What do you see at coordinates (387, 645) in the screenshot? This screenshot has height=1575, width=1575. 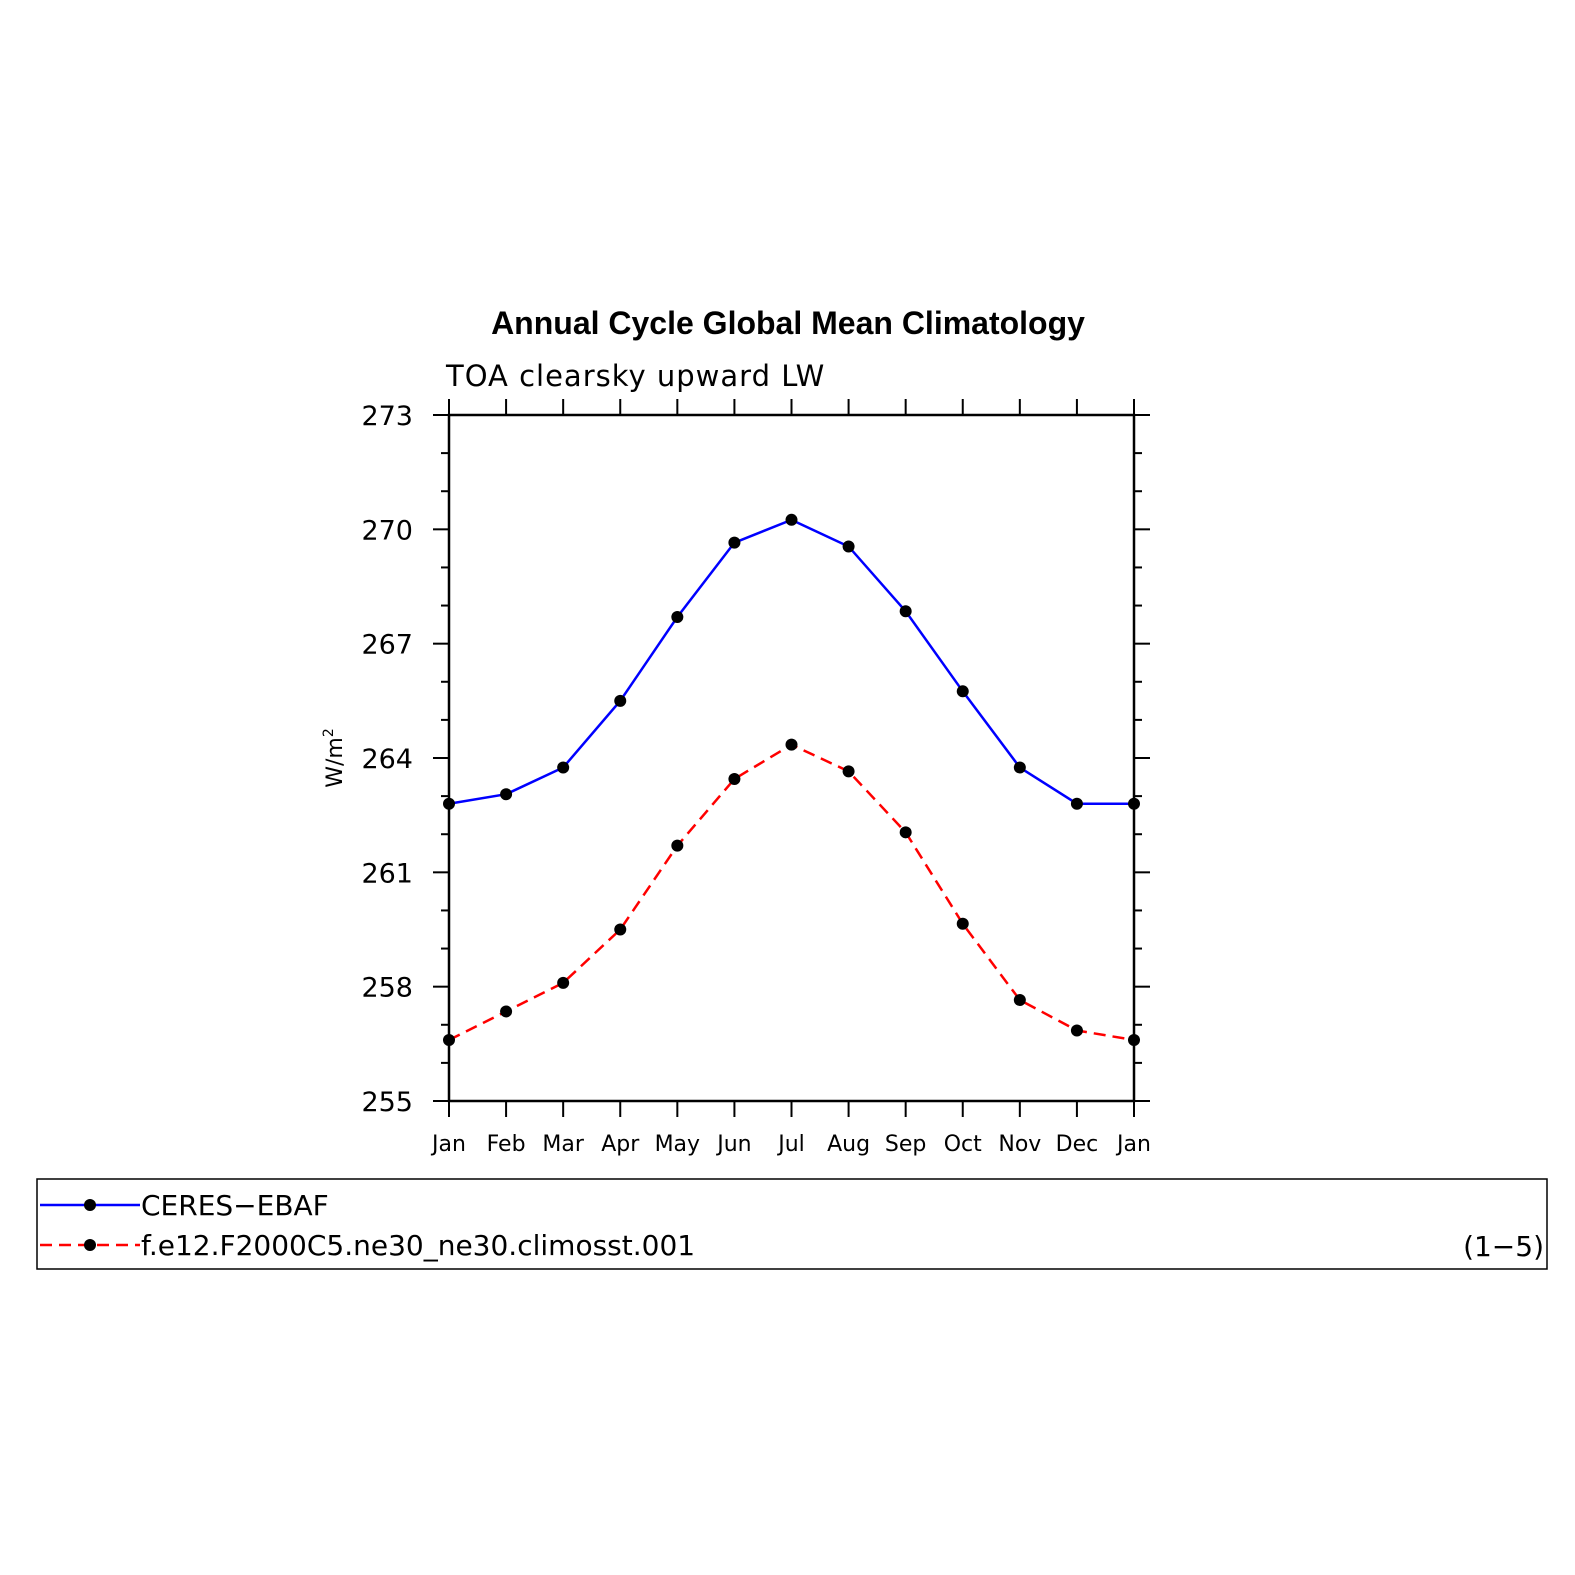 I see `y-tick-label: 267` at bounding box center [387, 645].